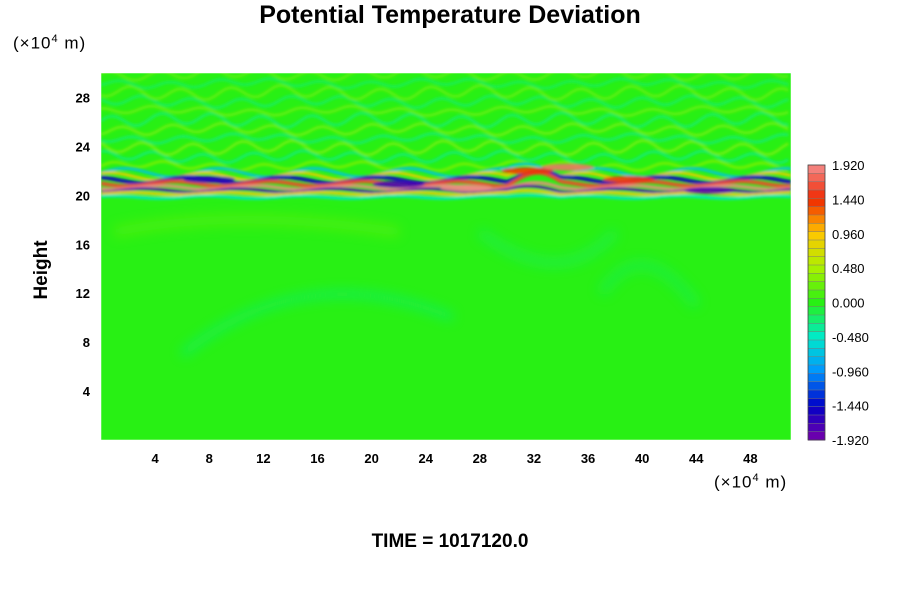 This screenshot has height=600, width=900. Describe the element at coordinates (588, 458) in the screenshot. I see `x-tick-label: 36` at that location.